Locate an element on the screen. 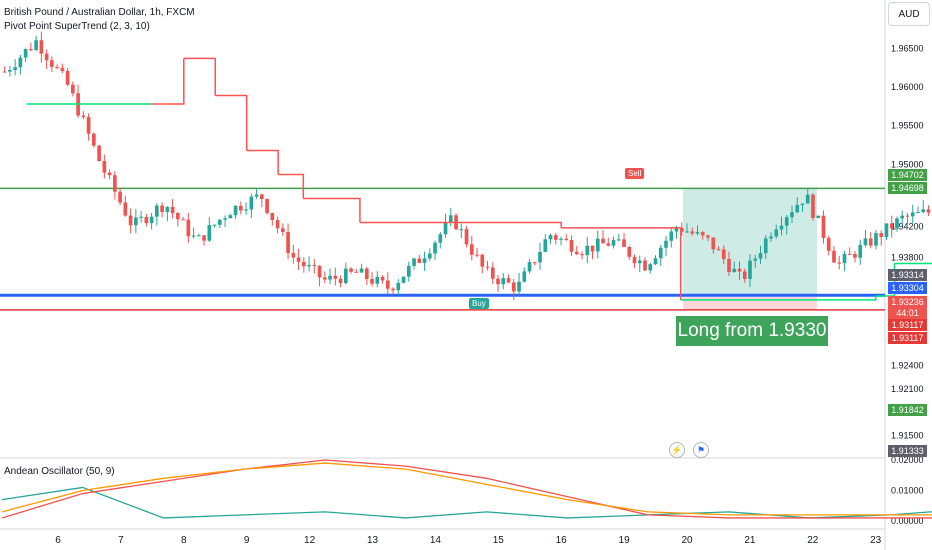 The image size is (932, 550). y-tick-label: 1.96500 is located at coordinates (907, 48).